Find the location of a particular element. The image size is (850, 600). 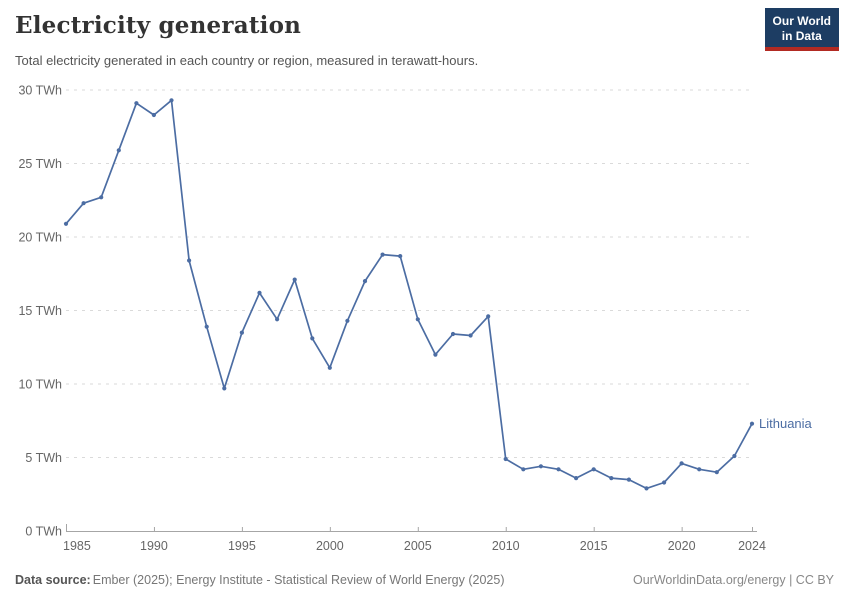

y-axis-tick-label: 30 TWh is located at coordinates (40, 91).